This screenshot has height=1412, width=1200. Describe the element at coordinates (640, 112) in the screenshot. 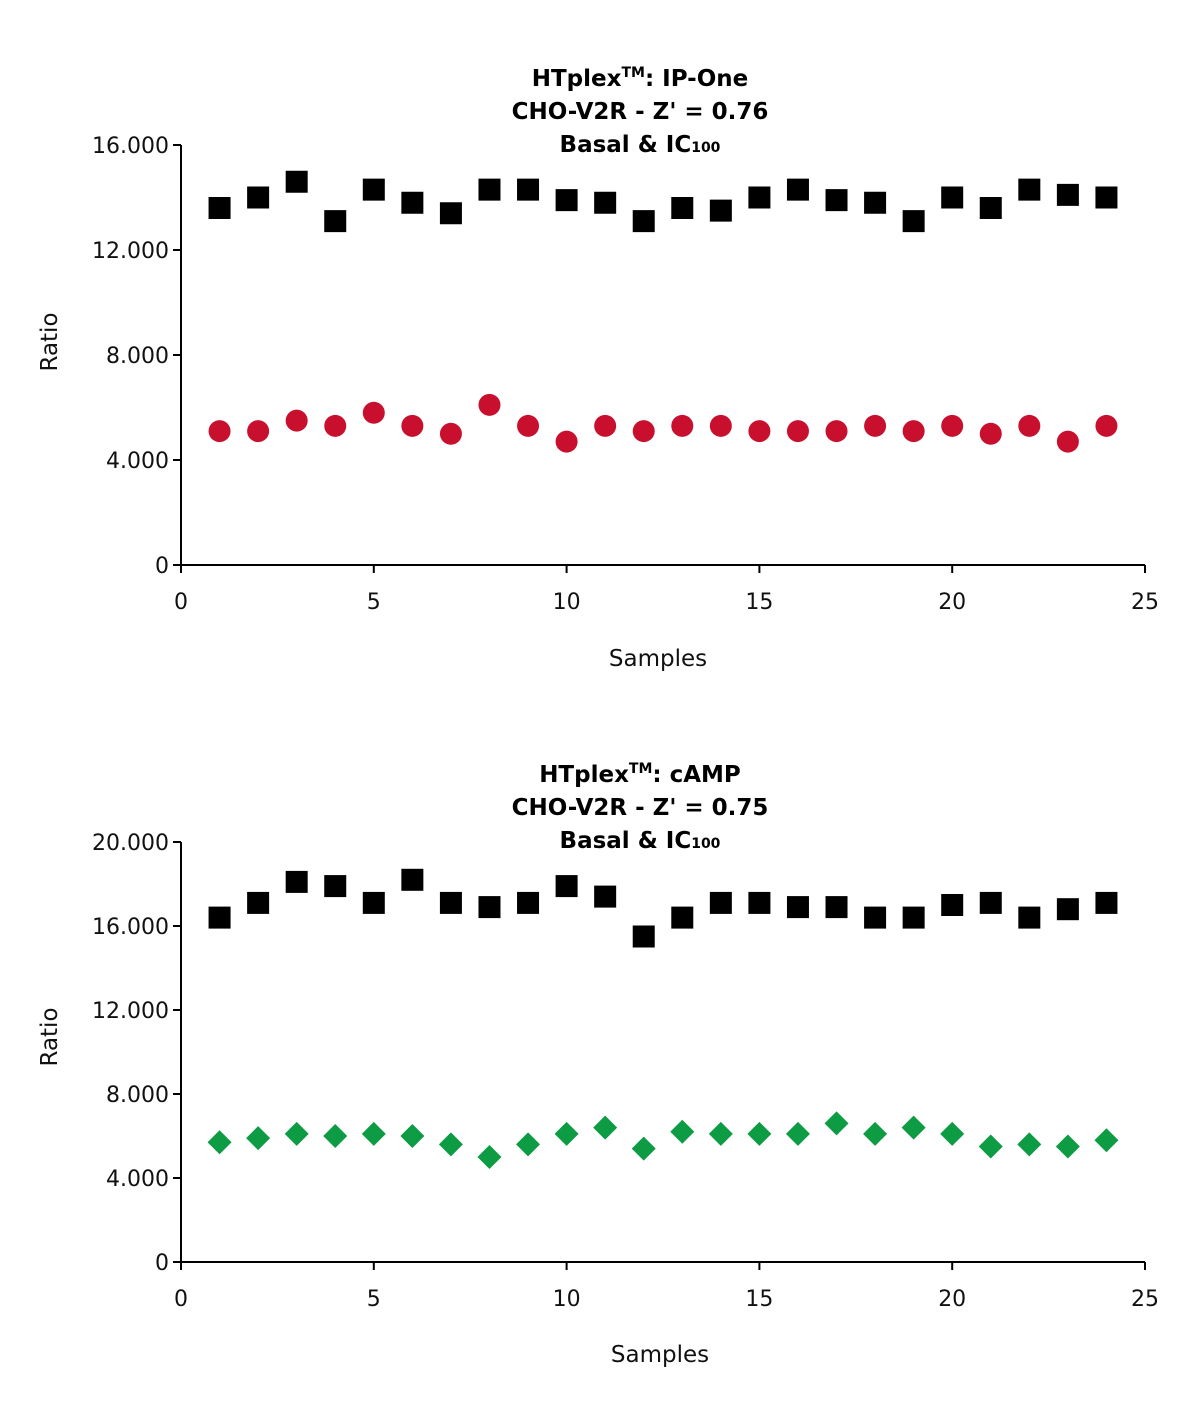

I see `chart-title-line2: CHO-V2R - Z' = 0.76` at that location.